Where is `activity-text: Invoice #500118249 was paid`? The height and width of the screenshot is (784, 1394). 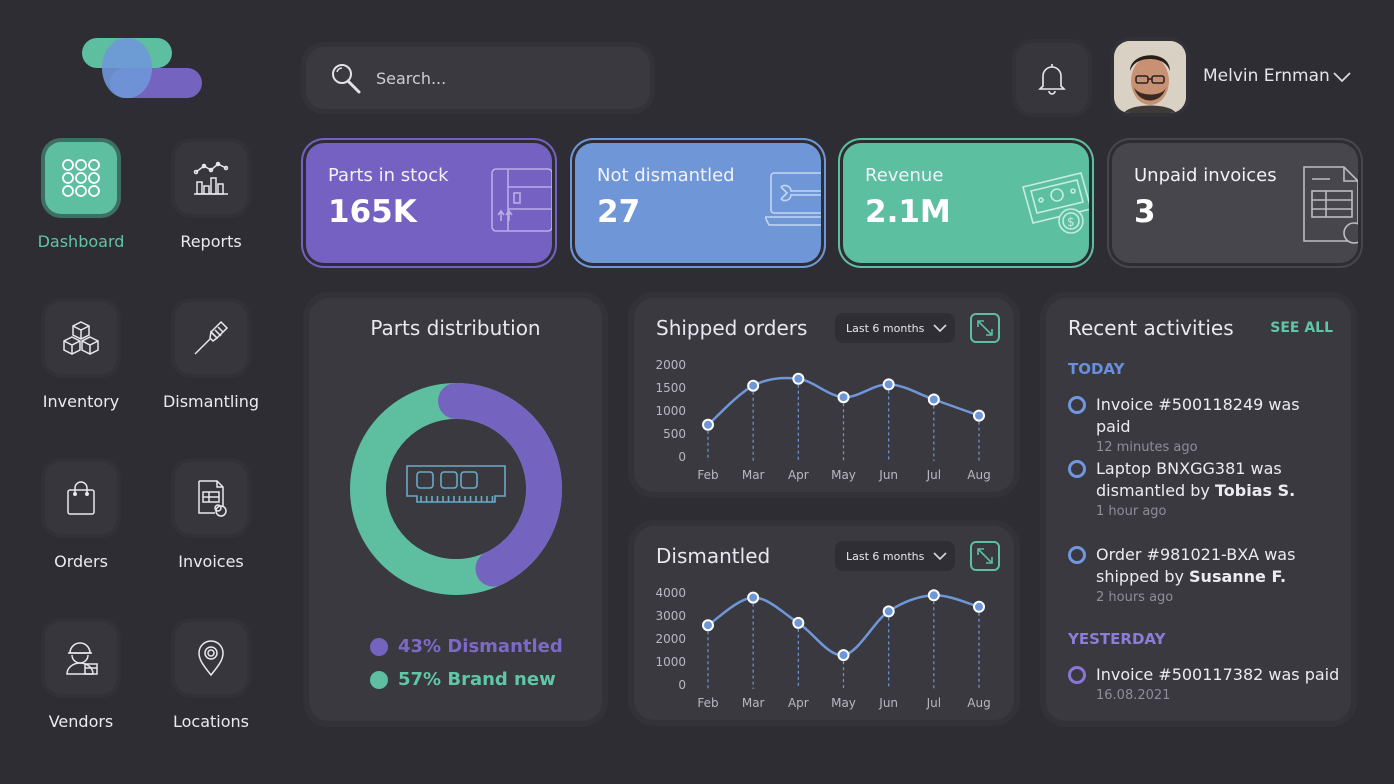 activity-text: Invoice #500118249 was paid is located at coordinates (1198, 415).